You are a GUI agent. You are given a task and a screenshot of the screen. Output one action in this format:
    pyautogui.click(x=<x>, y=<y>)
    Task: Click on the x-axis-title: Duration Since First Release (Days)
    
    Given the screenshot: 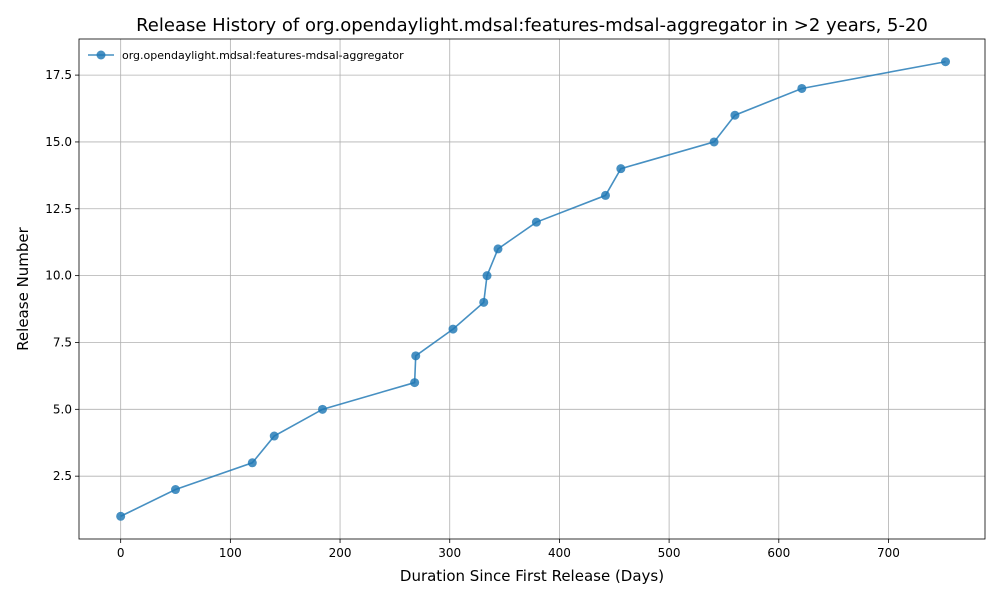 What is the action you would take?
    pyautogui.click(x=532, y=576)
    